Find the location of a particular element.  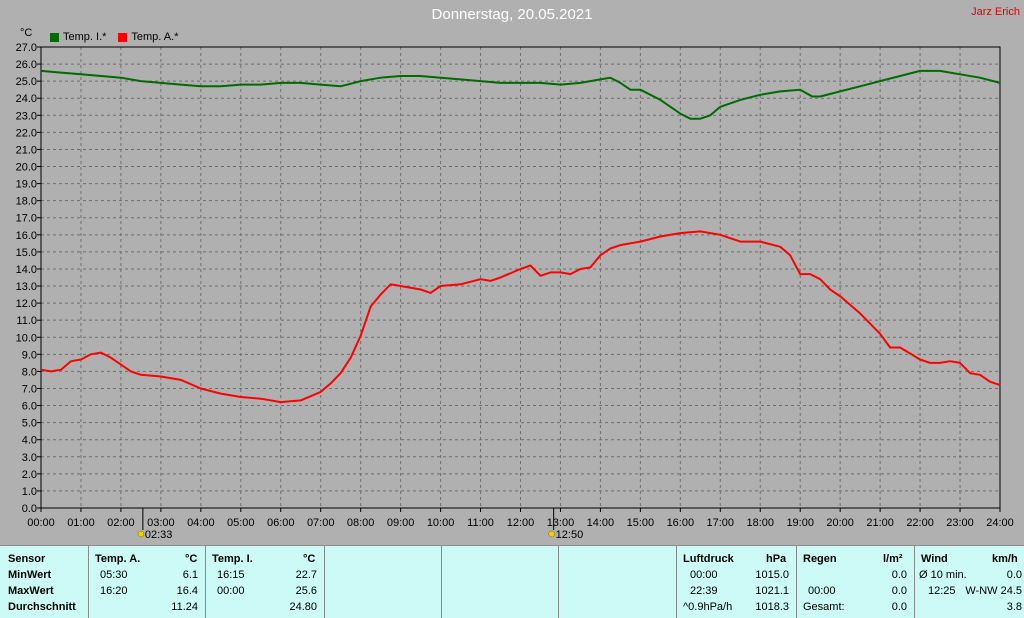

y-tick-label: 8.0 is located at coordinates (29, 372).